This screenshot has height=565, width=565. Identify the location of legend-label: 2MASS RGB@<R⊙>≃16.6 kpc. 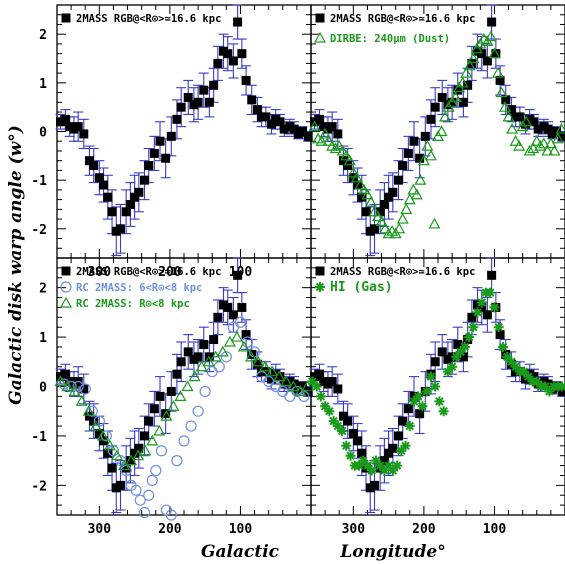
(148, 272).